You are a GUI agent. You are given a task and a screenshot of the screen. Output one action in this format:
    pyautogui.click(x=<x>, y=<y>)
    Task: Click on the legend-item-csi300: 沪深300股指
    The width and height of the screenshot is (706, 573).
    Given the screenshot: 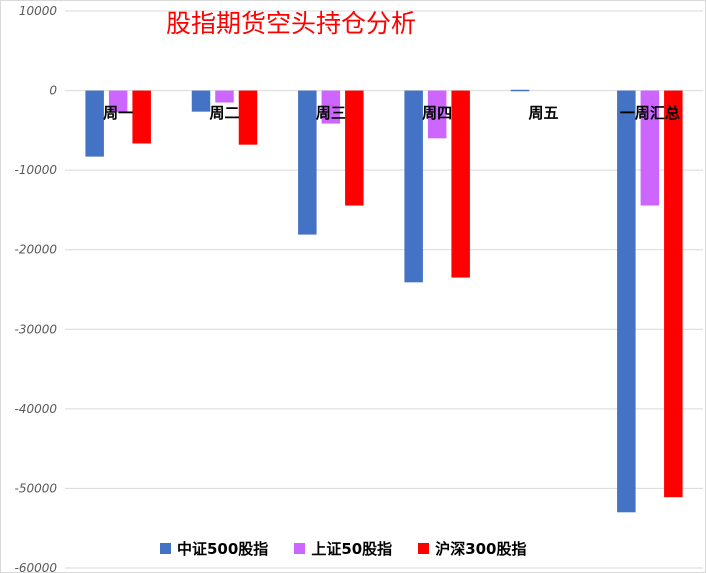 What is the action you would take?
    pyautogui.click(x=472, y=548)
    